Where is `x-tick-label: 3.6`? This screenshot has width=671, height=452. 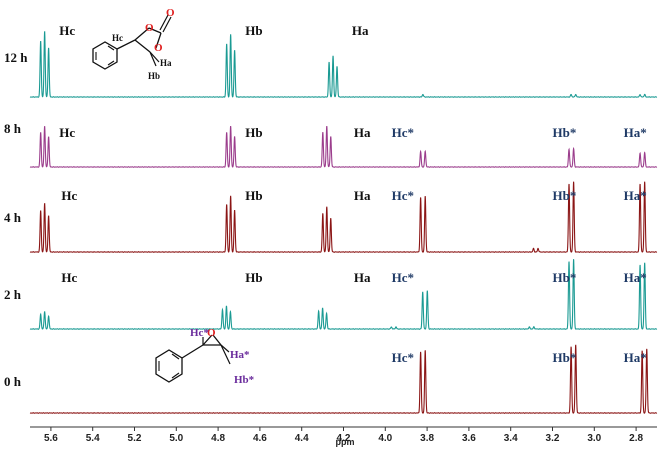 x-tick-label: 3.6 is located at coordinates (469, 438).